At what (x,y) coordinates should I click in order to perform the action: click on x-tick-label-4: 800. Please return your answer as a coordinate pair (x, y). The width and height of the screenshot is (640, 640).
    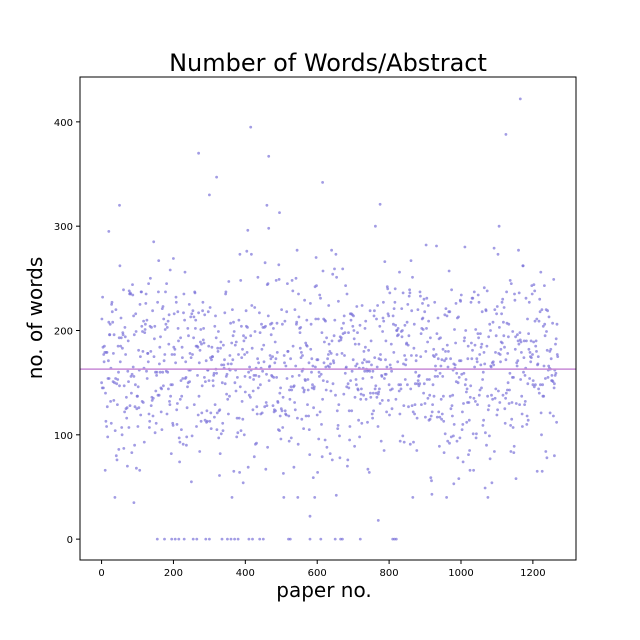
    Looking at the image, I should click on (389, 573).